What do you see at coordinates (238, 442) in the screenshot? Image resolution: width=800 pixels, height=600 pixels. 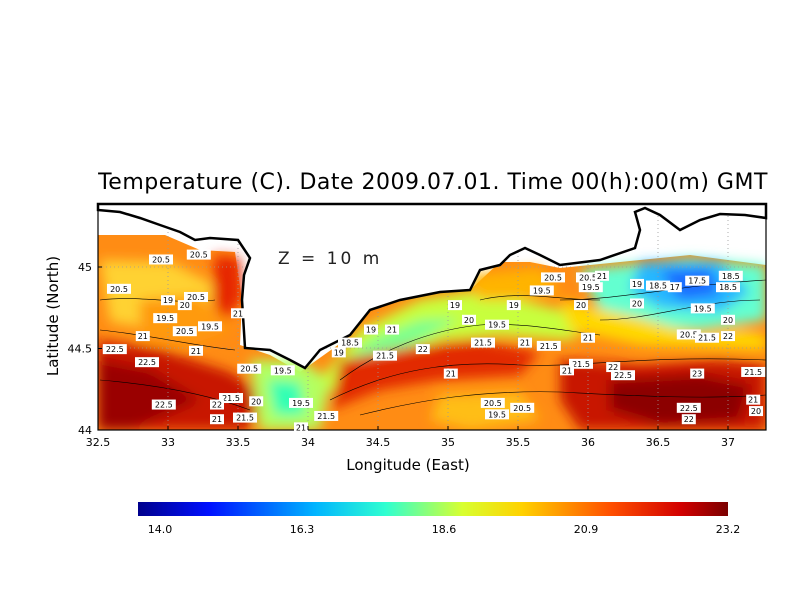 I see `x-tick-label: 33.5` at bounding box center [238, 442].